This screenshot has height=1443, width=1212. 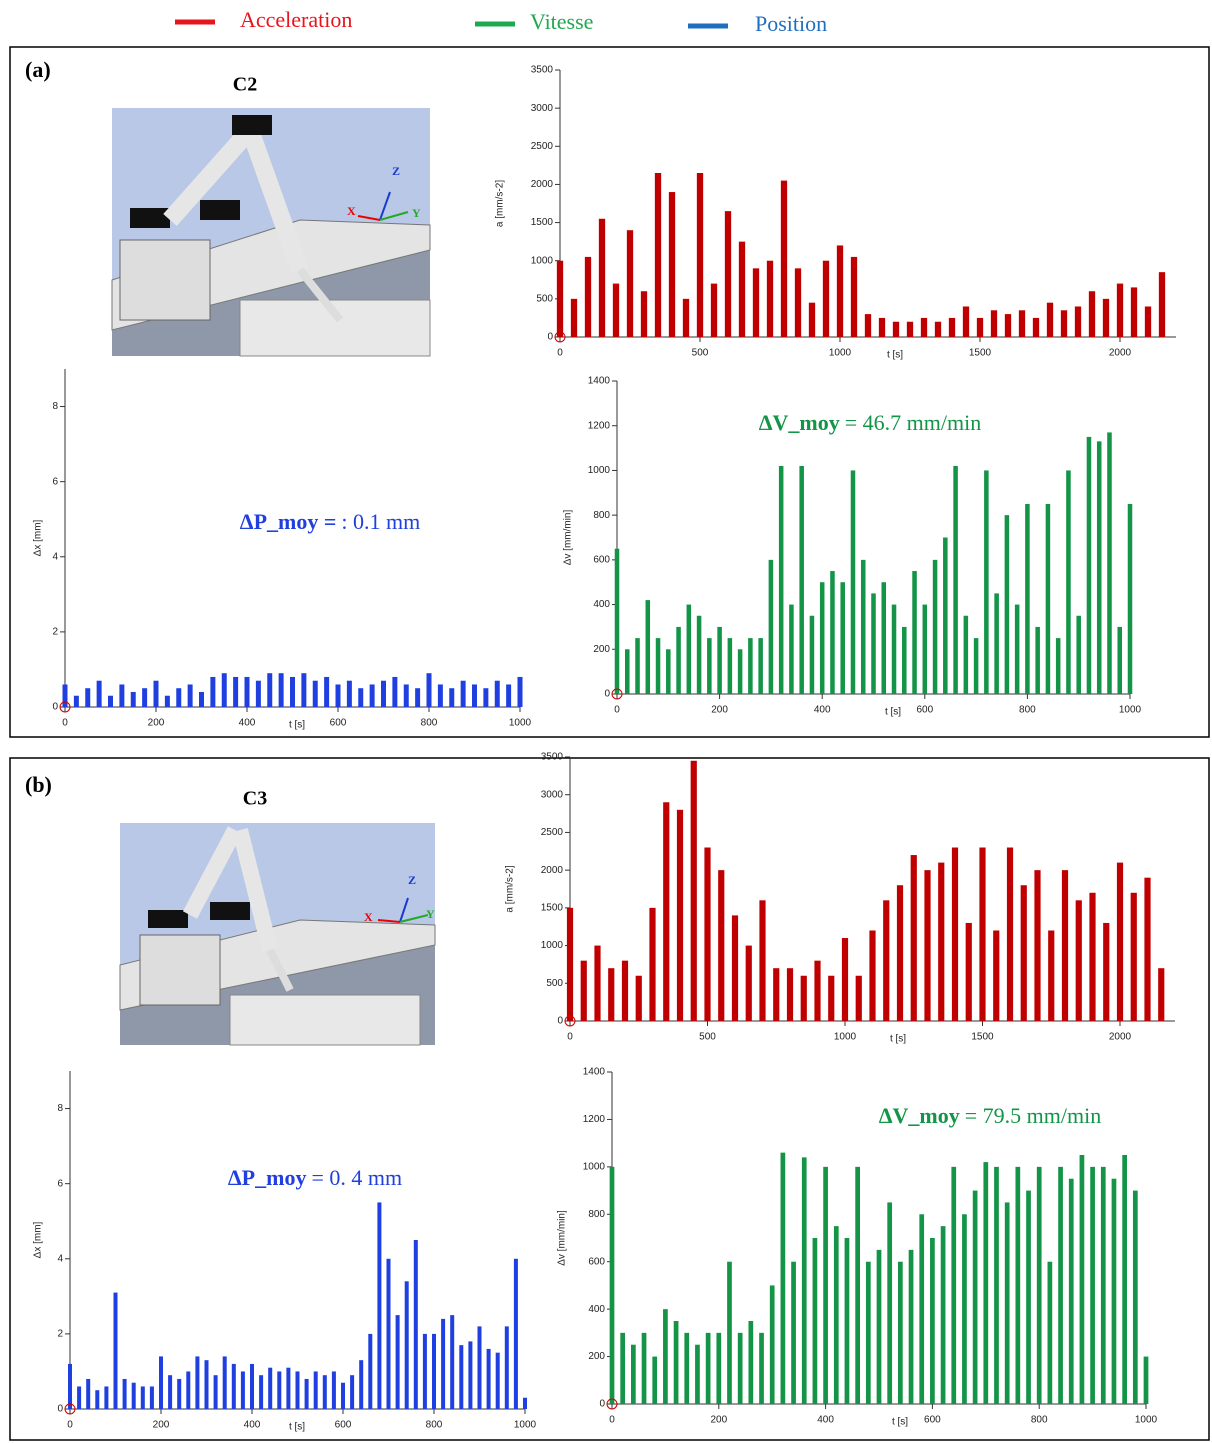 What do you see at coordinates (70, 1425) in the screenshot?
I see `x-tick-label: 0` at bounding box center [70, 1425].